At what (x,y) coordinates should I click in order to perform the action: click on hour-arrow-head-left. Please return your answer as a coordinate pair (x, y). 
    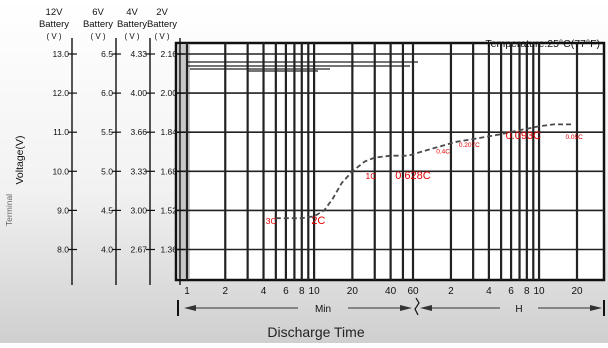
    Looking at the image, I should click on (426, 308).